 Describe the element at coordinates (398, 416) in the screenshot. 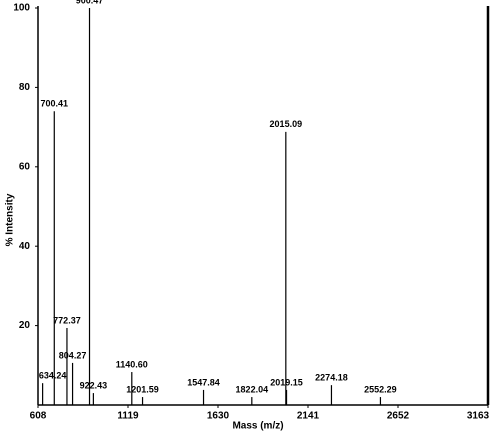

I see `x-tick-label: 2652` at that location.